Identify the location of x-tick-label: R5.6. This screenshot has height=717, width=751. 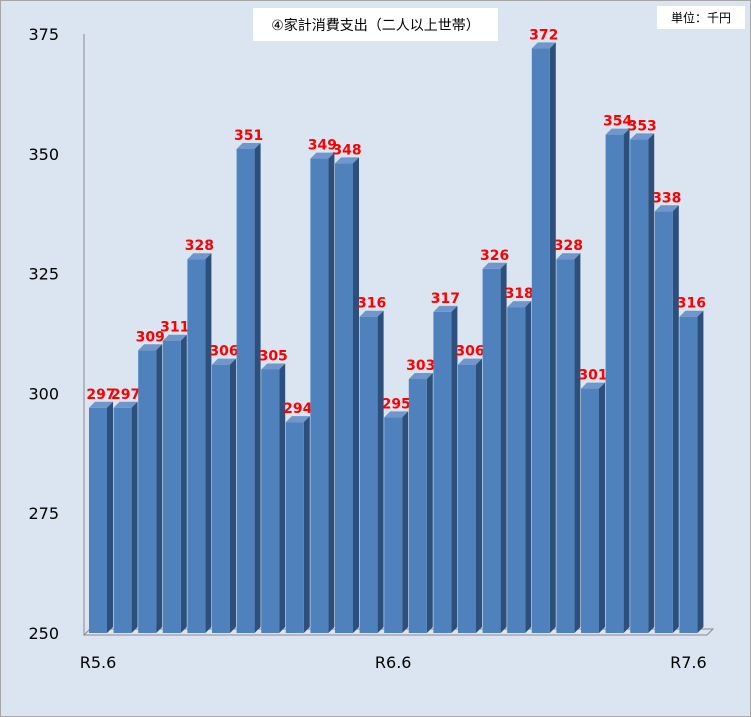
(98, 662).